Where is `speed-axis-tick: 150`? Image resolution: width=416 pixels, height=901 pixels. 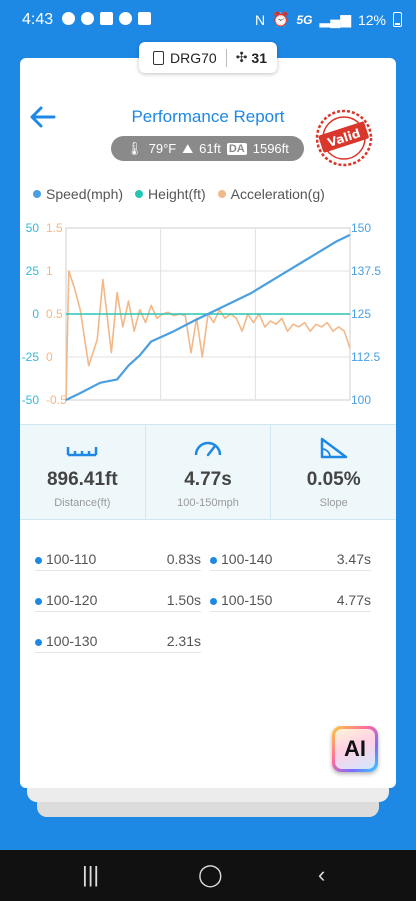
speed-axis-tick: 150 is located at coordinates (361, 228).